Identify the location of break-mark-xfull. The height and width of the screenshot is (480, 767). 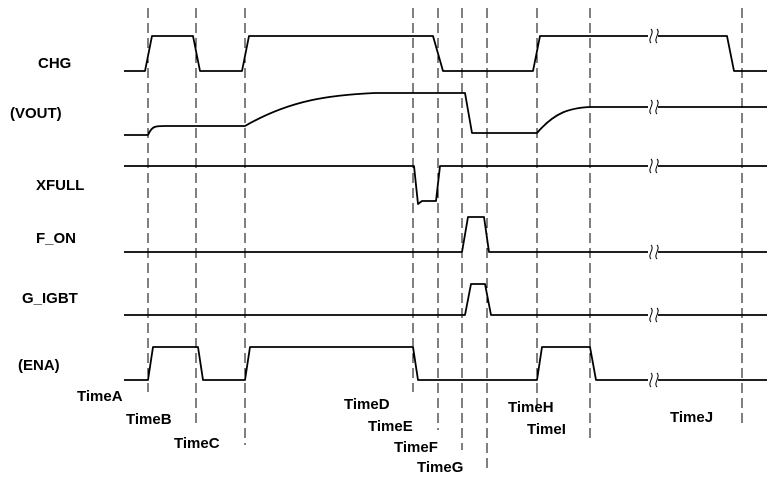
(654, 166).